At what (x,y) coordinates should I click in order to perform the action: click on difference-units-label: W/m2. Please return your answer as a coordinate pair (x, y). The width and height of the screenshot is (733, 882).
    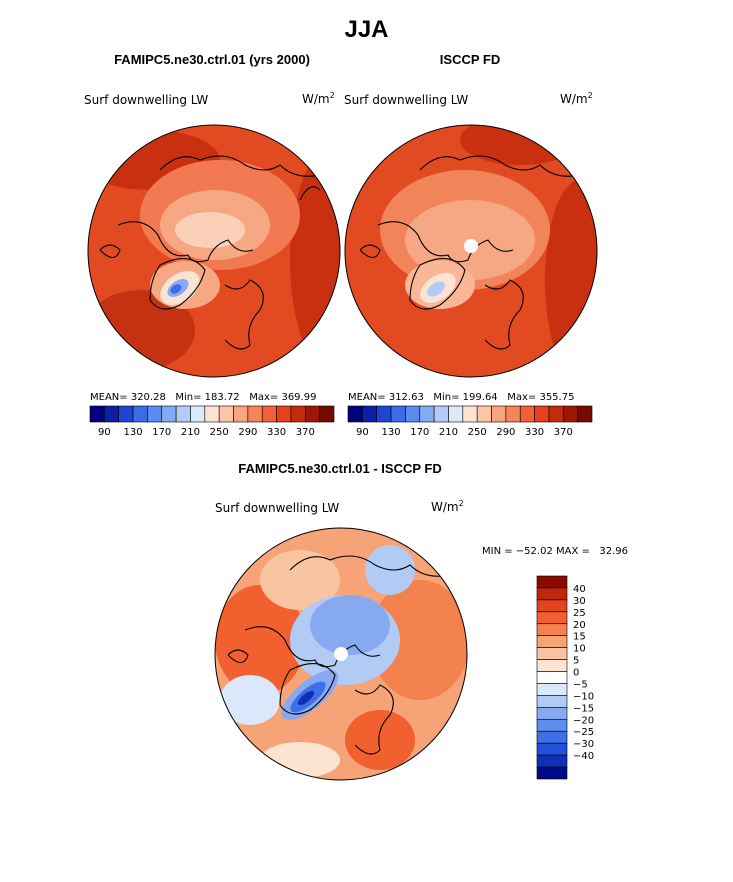
    Looking at the image, I should click on (447, 506).